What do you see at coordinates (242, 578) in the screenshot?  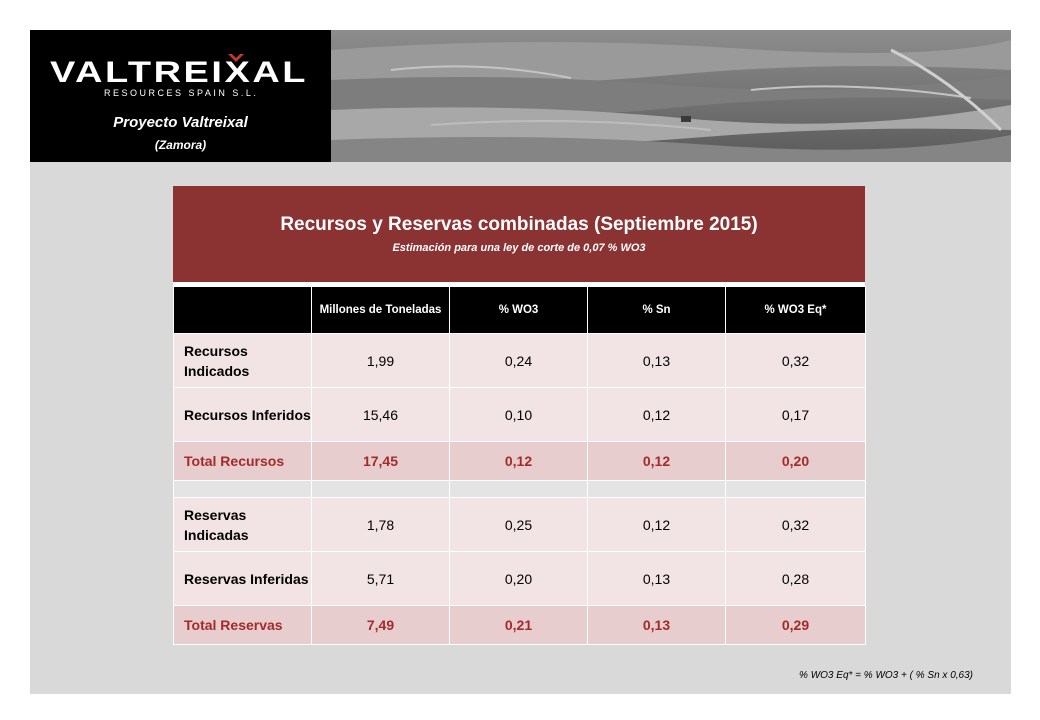 I see `row-label: Reservas Inferidas` at bounding box center [242, 578].